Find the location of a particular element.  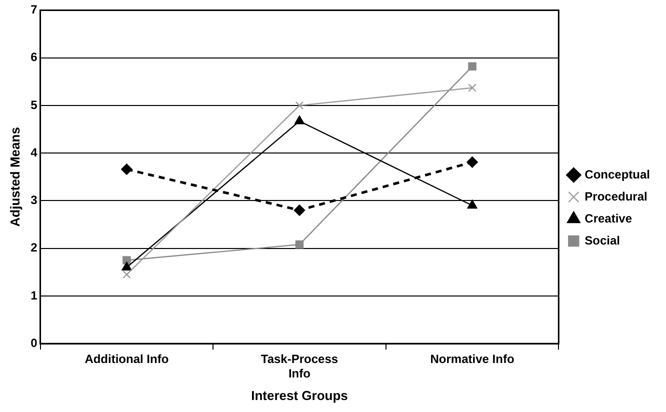

x-tick-label: Task-Process Info is located at coordinates (299, 366).